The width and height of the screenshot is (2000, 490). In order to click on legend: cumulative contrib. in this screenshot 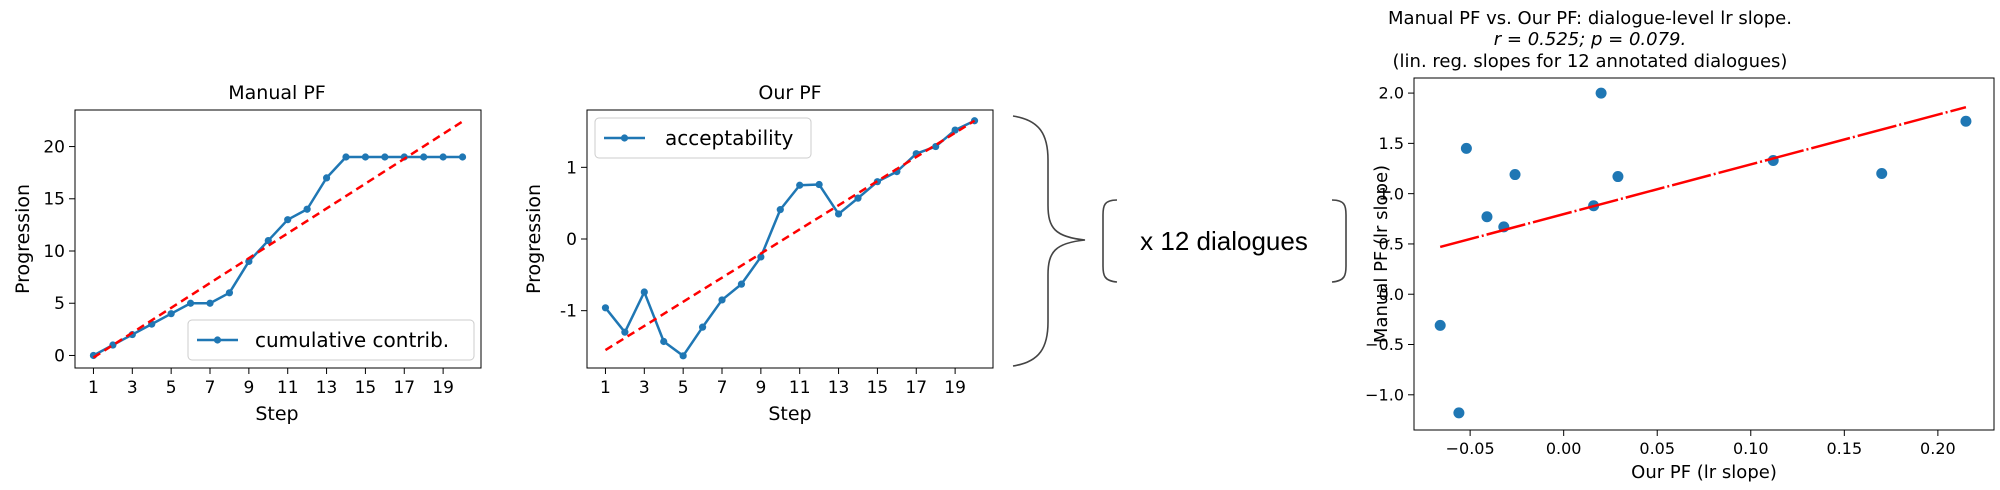, I will do `click(331, 340)`.